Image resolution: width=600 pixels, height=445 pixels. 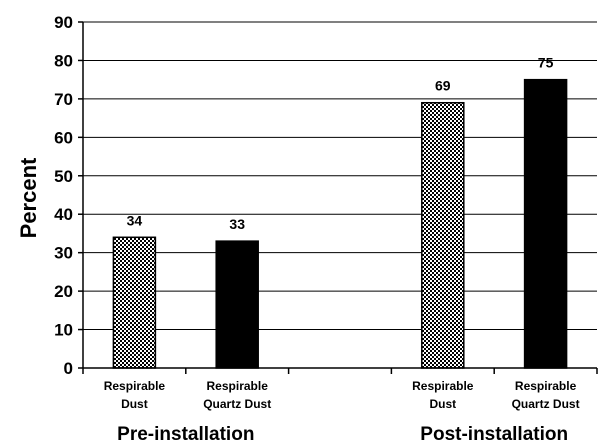 I want to click on y-tick-label: 70, so click(x=63, y=99).